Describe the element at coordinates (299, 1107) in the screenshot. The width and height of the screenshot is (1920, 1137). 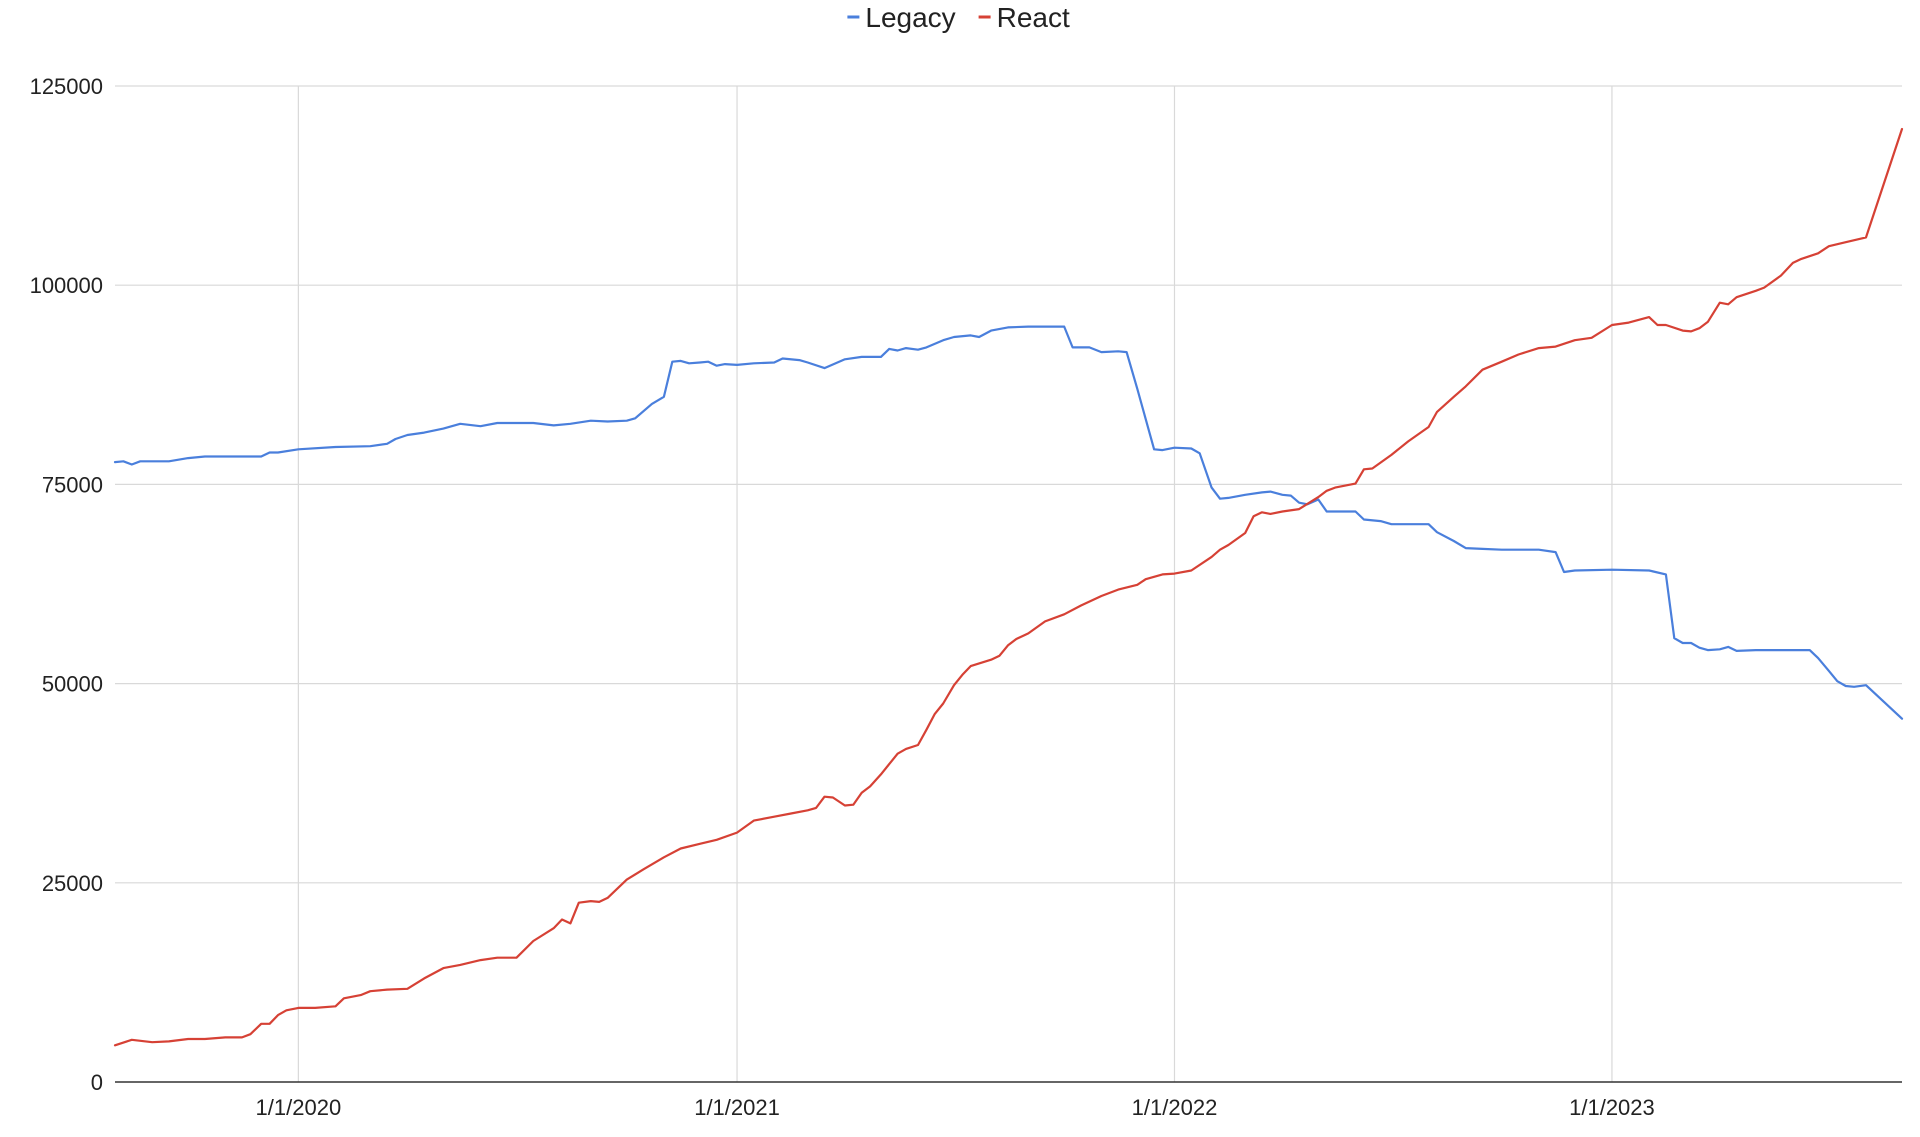
I see `x-tick-label: 1/1/2020` at that location.